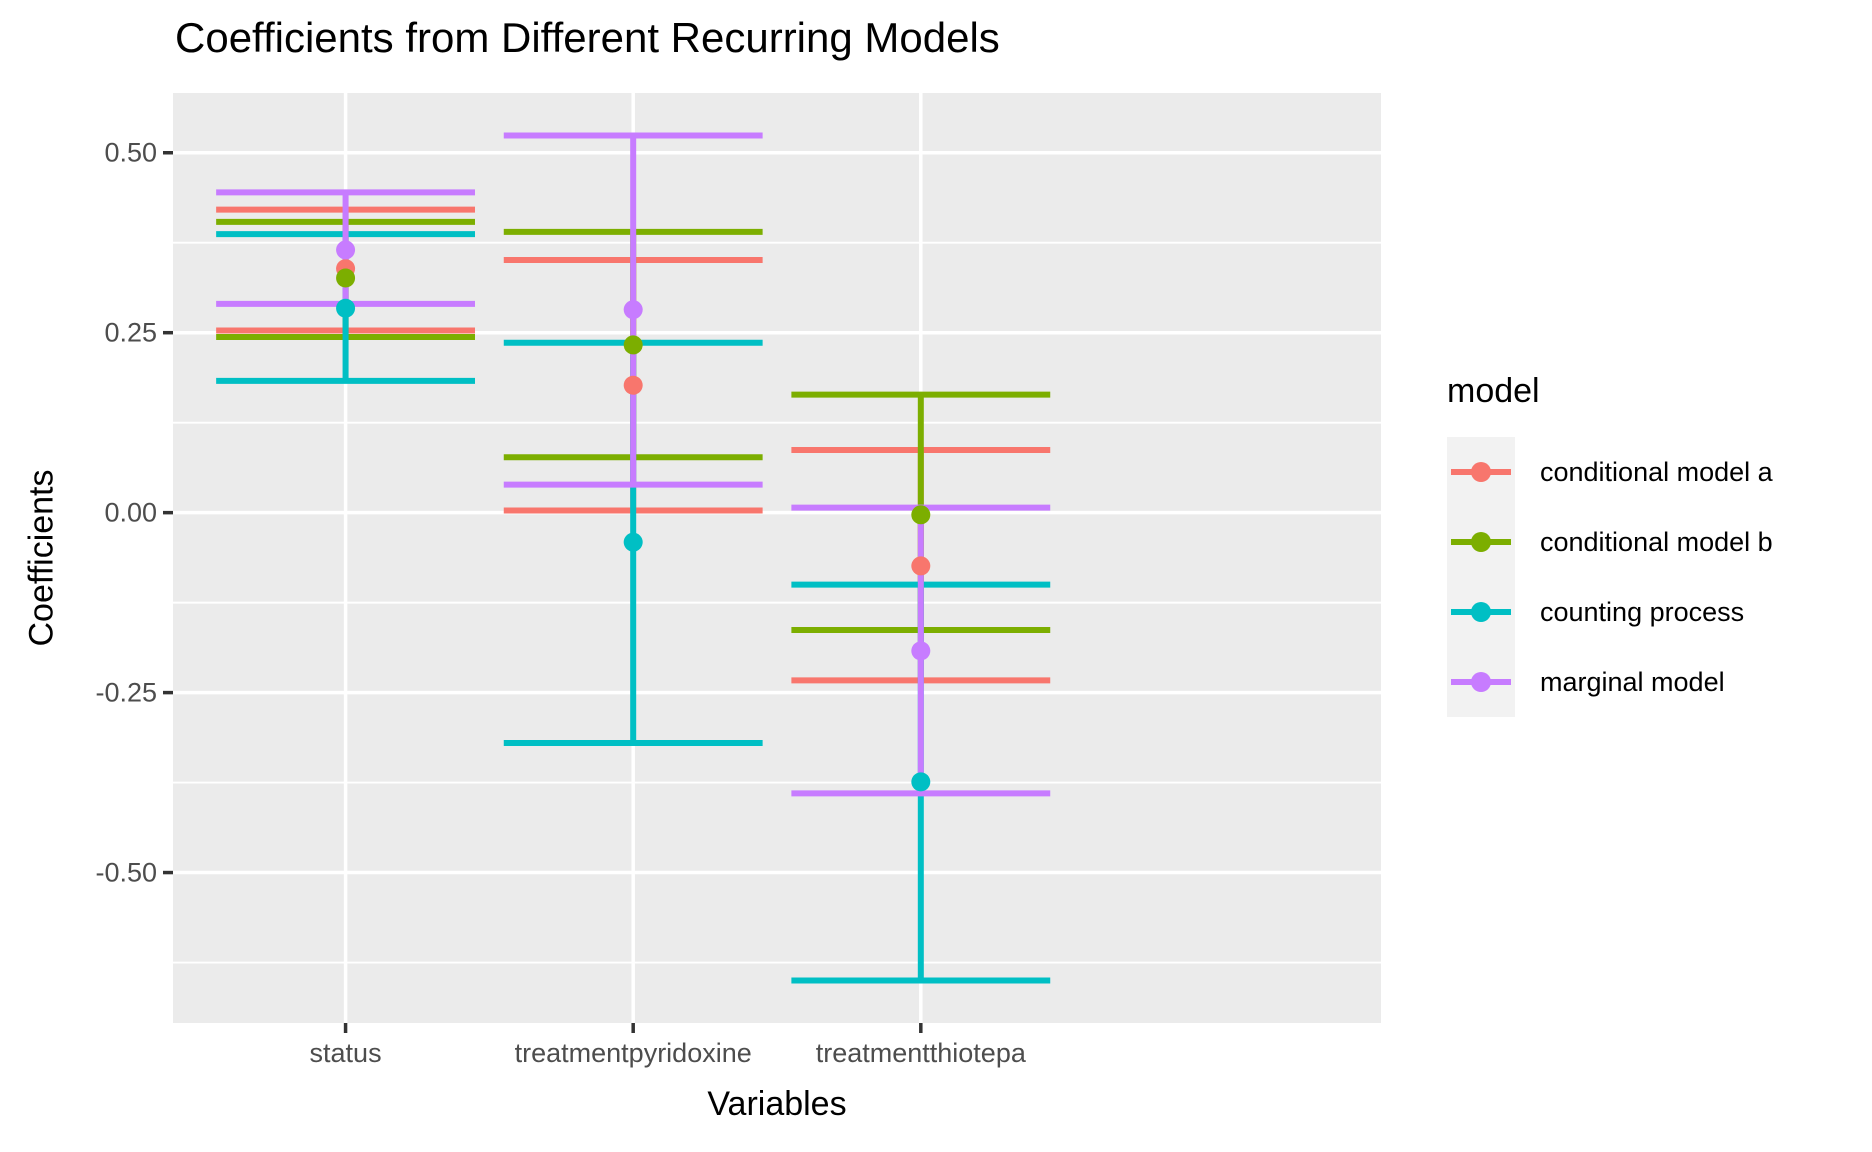 Image resolution: width=1872 pixels, height=1152 pixels. What do you see at coordinates (777, 1104) in the screenshot?
I see `x-axis-title: Variables` at bounding box center [777, 1104].